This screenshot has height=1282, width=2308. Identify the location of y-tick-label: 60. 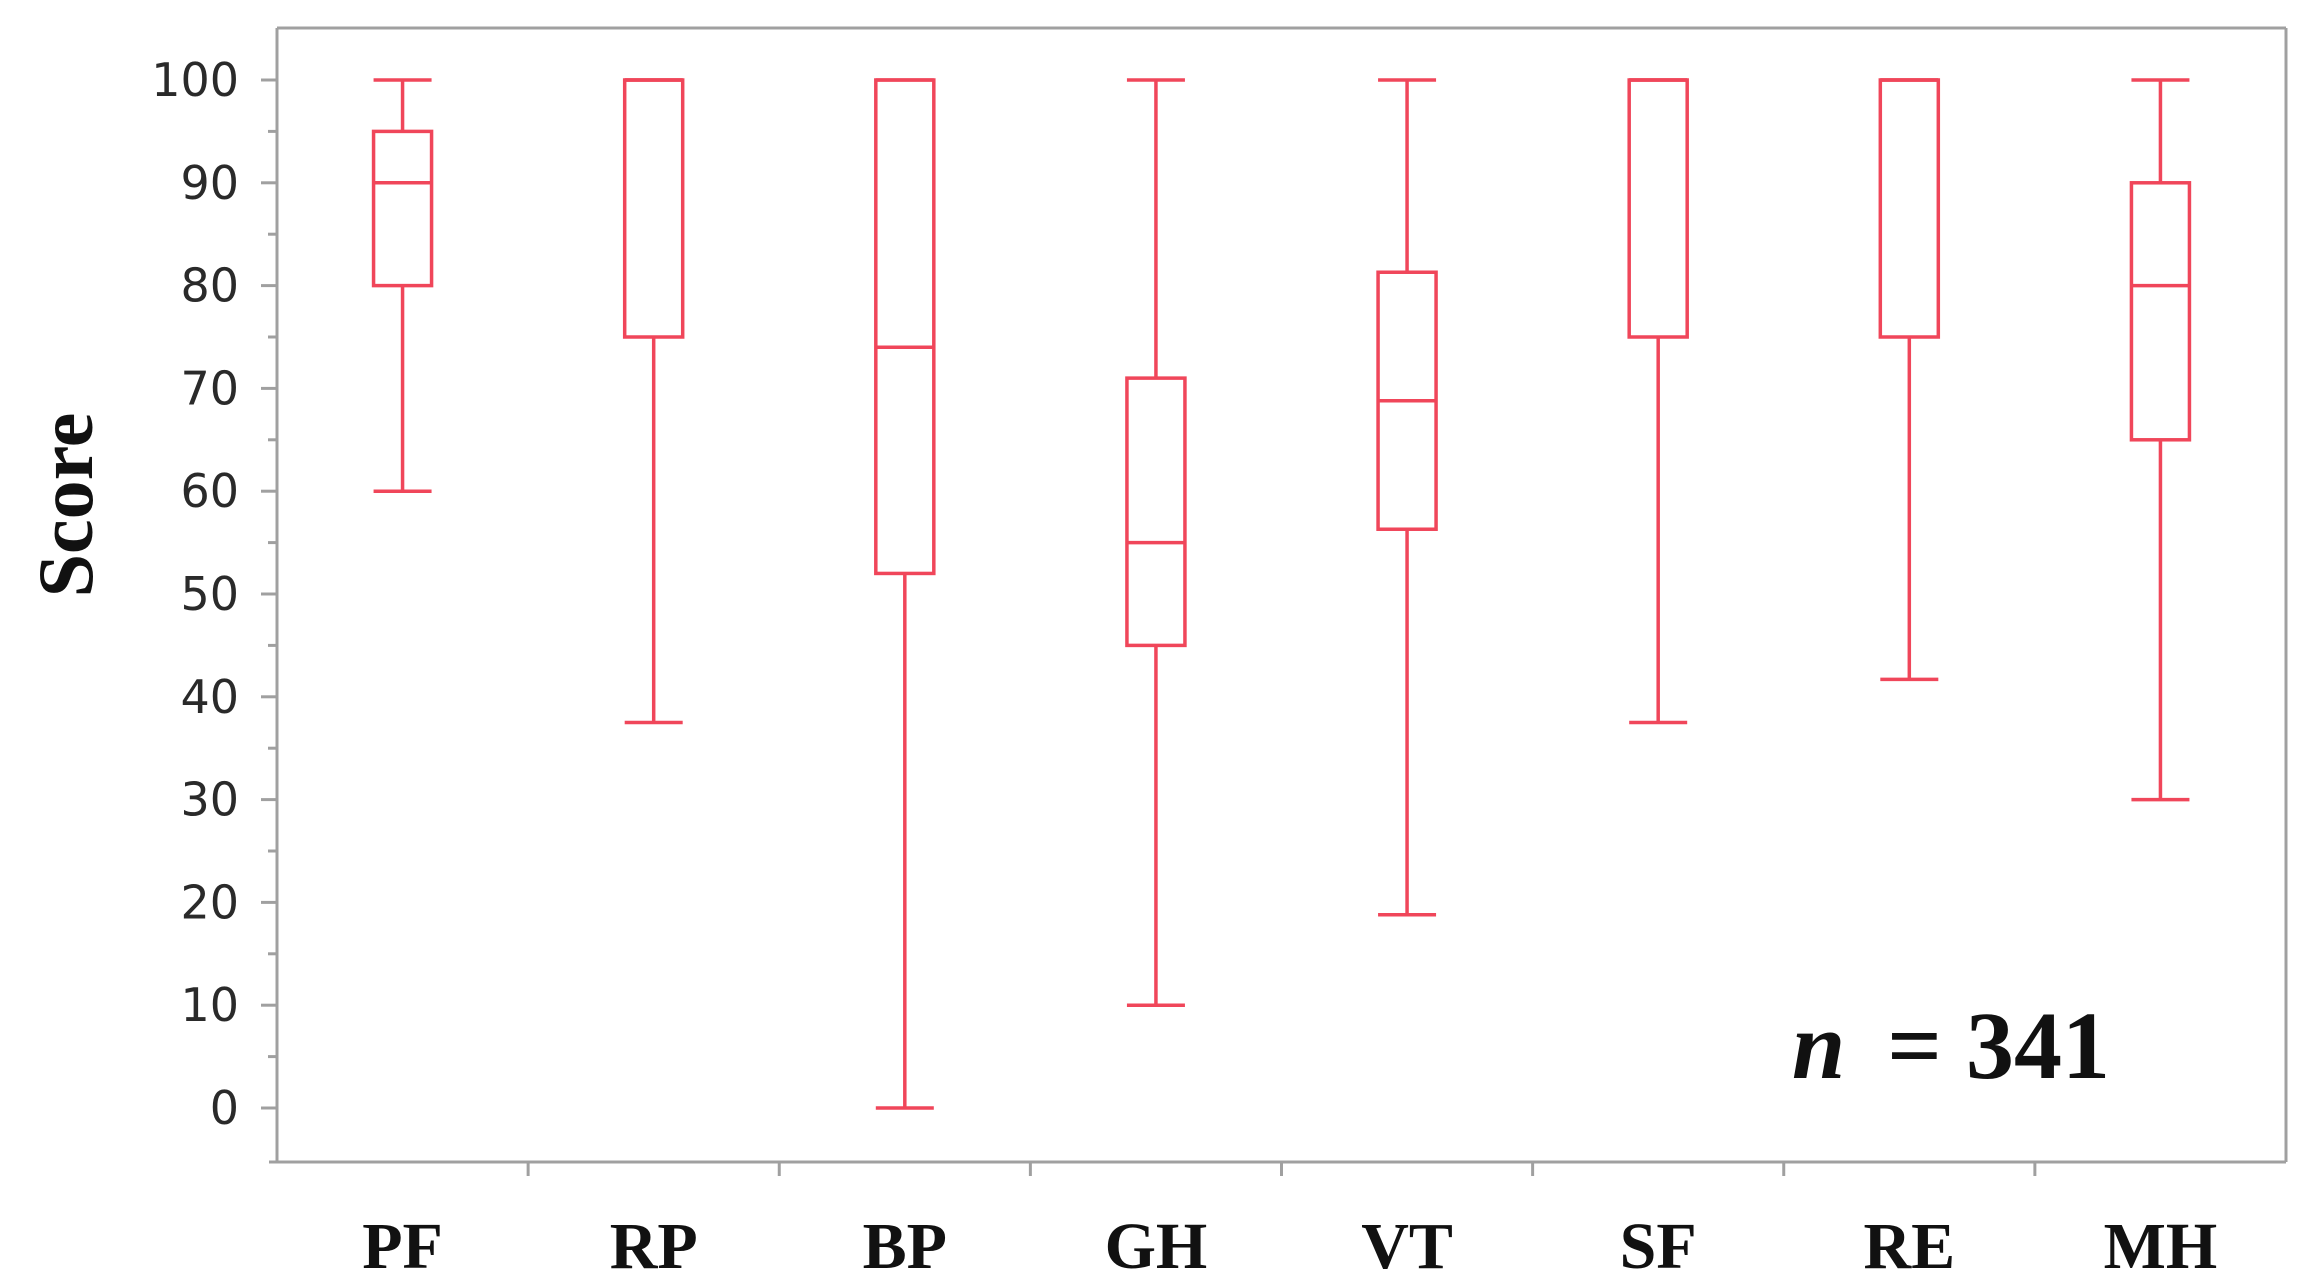
(209, 491).